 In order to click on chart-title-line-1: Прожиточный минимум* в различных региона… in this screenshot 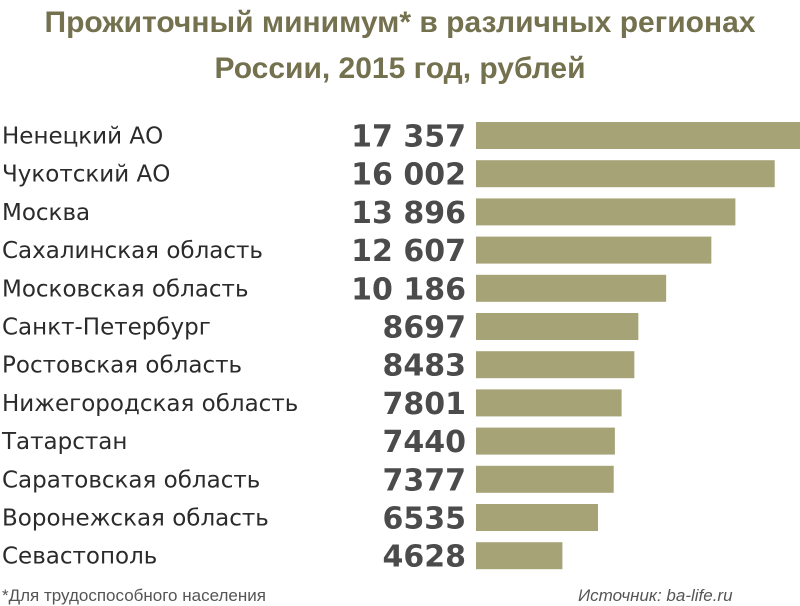, I will do `click(400, 22)`.